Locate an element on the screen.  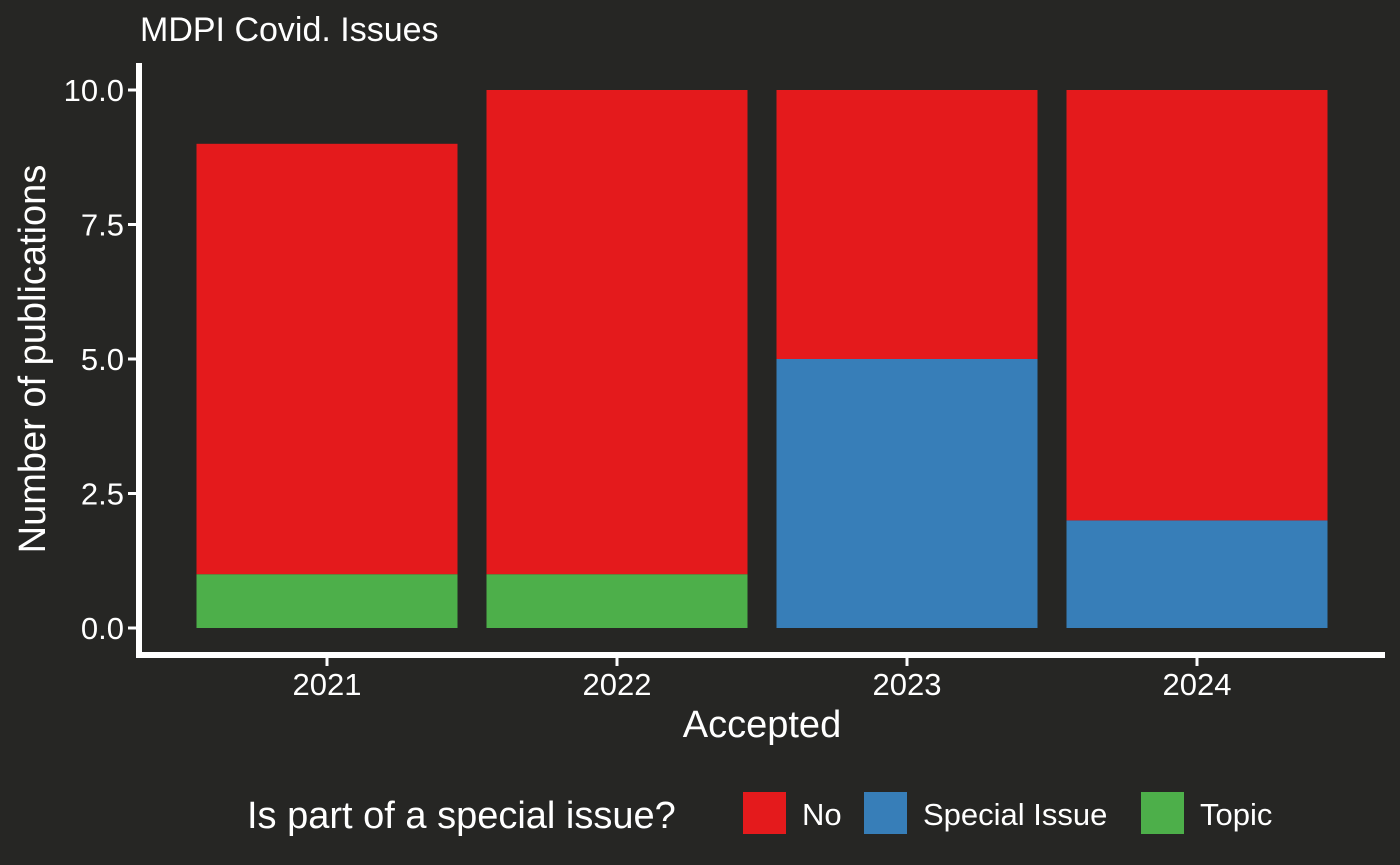
x-tick-label: 2021 is located at coordinates (327, 684).